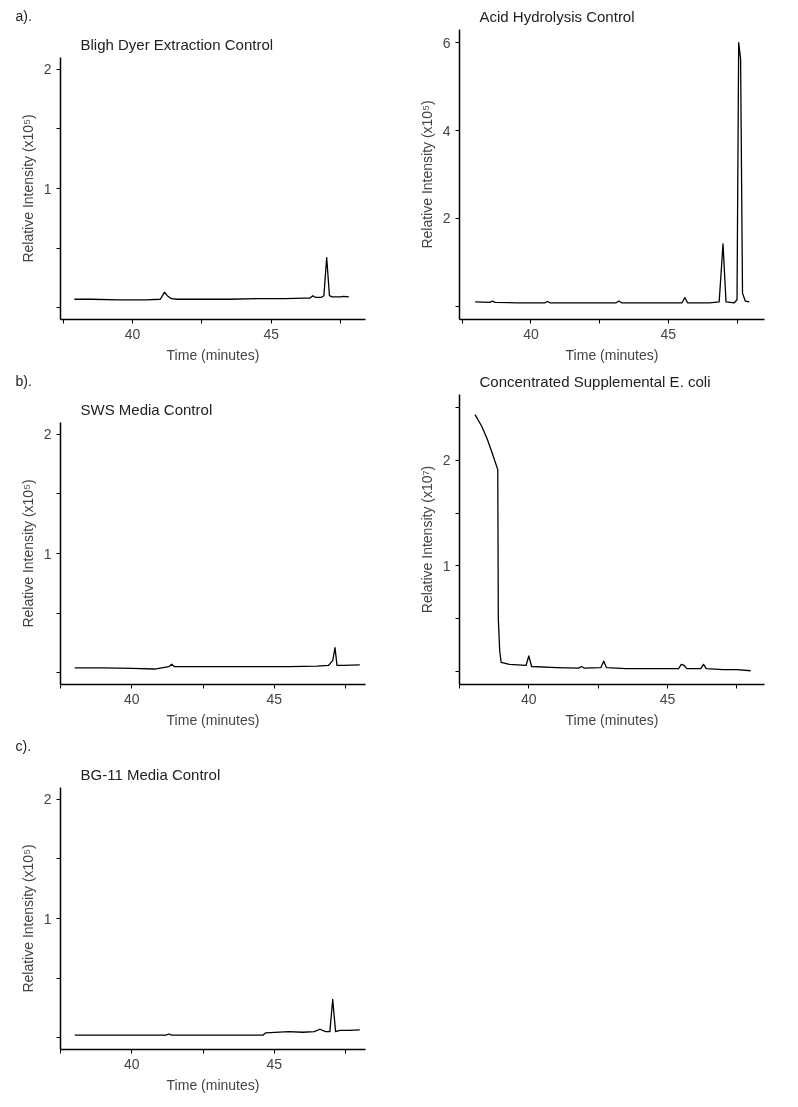 This screenshot has width=798, height=1107. I want to click on y-tick-label: 6, so click(446, 42).